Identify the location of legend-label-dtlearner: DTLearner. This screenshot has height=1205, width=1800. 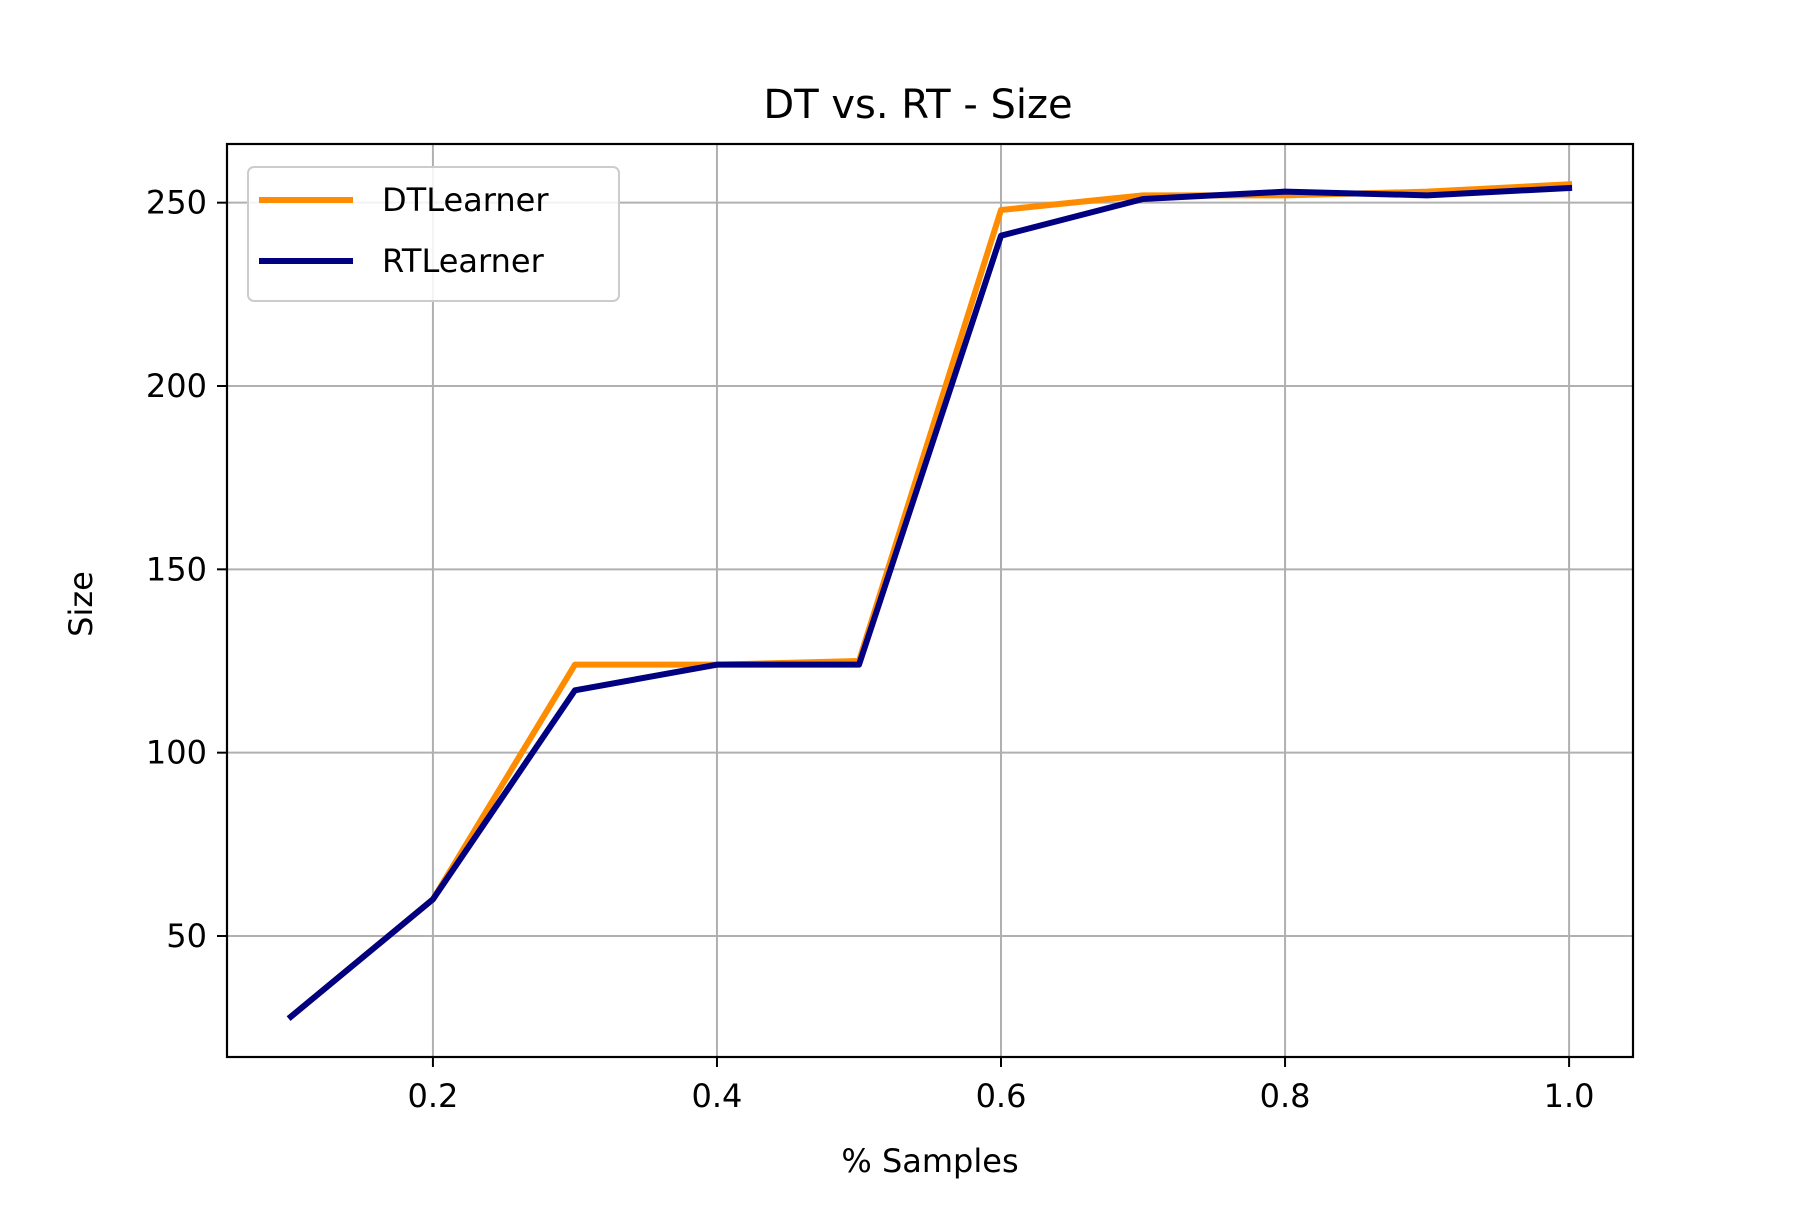
(465, 200).